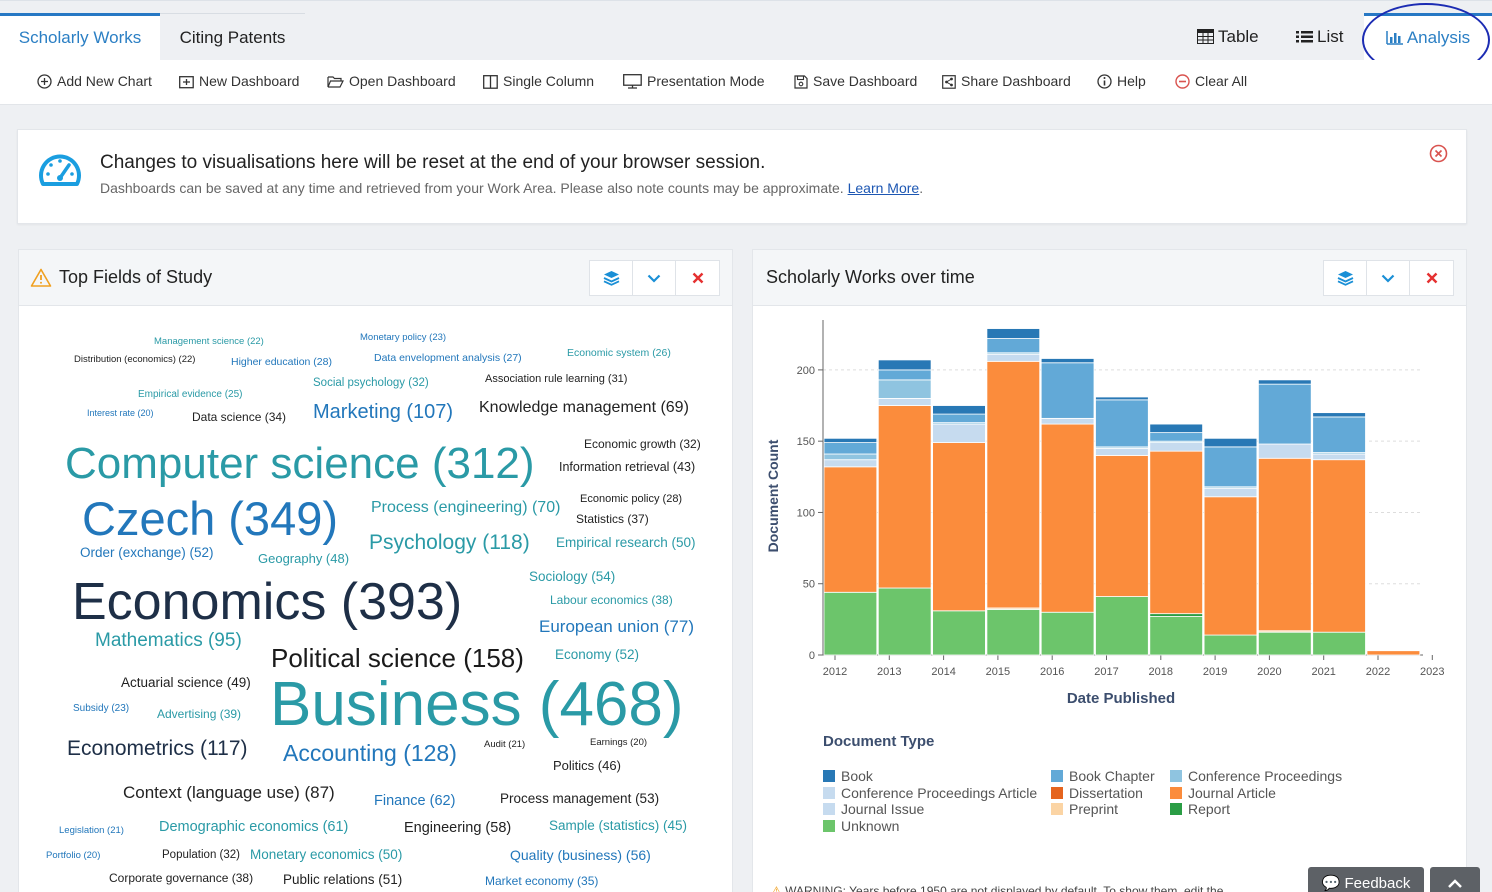 The width and height of the screenshot is (1492, 892). I want to click on legend-item: Conference Proceedings Article, so click(930, 793).